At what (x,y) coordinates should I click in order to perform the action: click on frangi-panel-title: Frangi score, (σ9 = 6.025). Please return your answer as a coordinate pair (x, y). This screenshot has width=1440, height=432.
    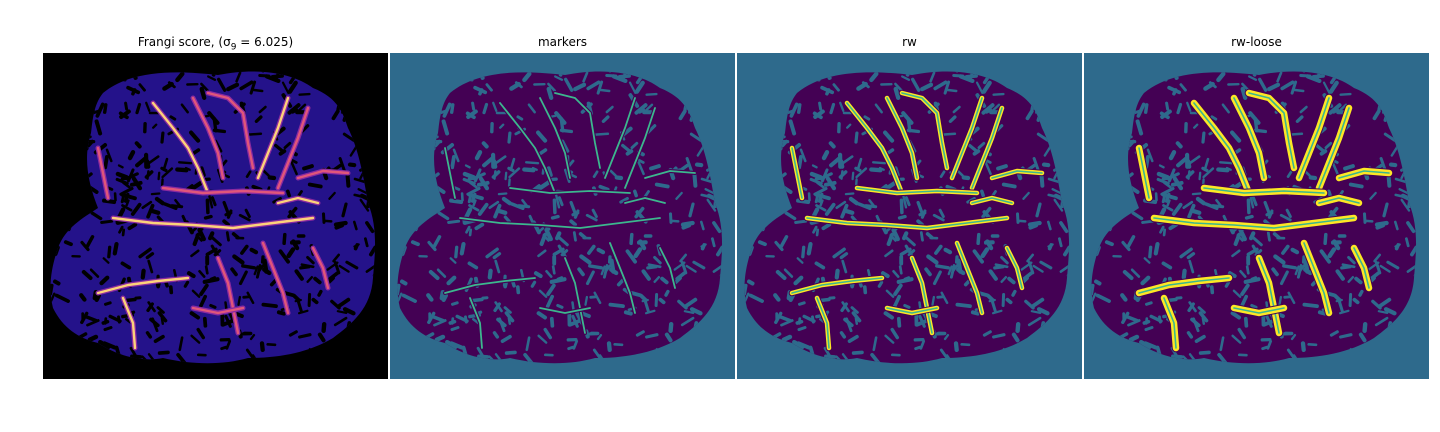
    Looking at the image, I should click on (215, 43).